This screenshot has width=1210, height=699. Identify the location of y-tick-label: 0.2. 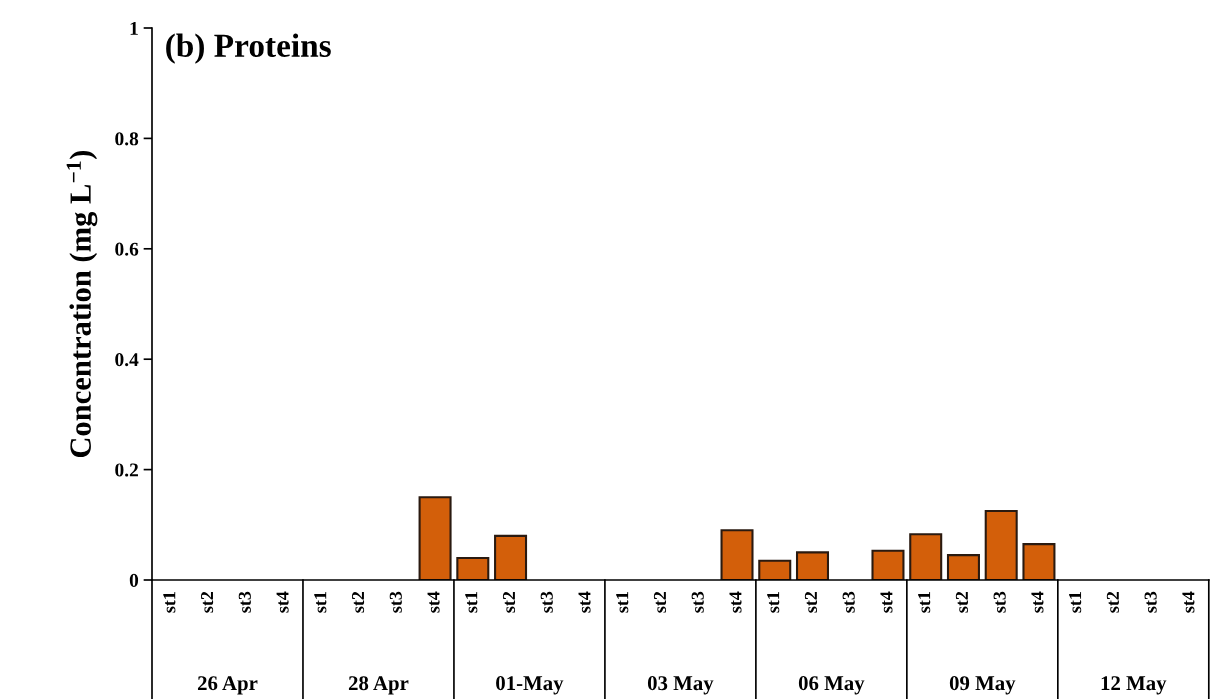
(126, 470).